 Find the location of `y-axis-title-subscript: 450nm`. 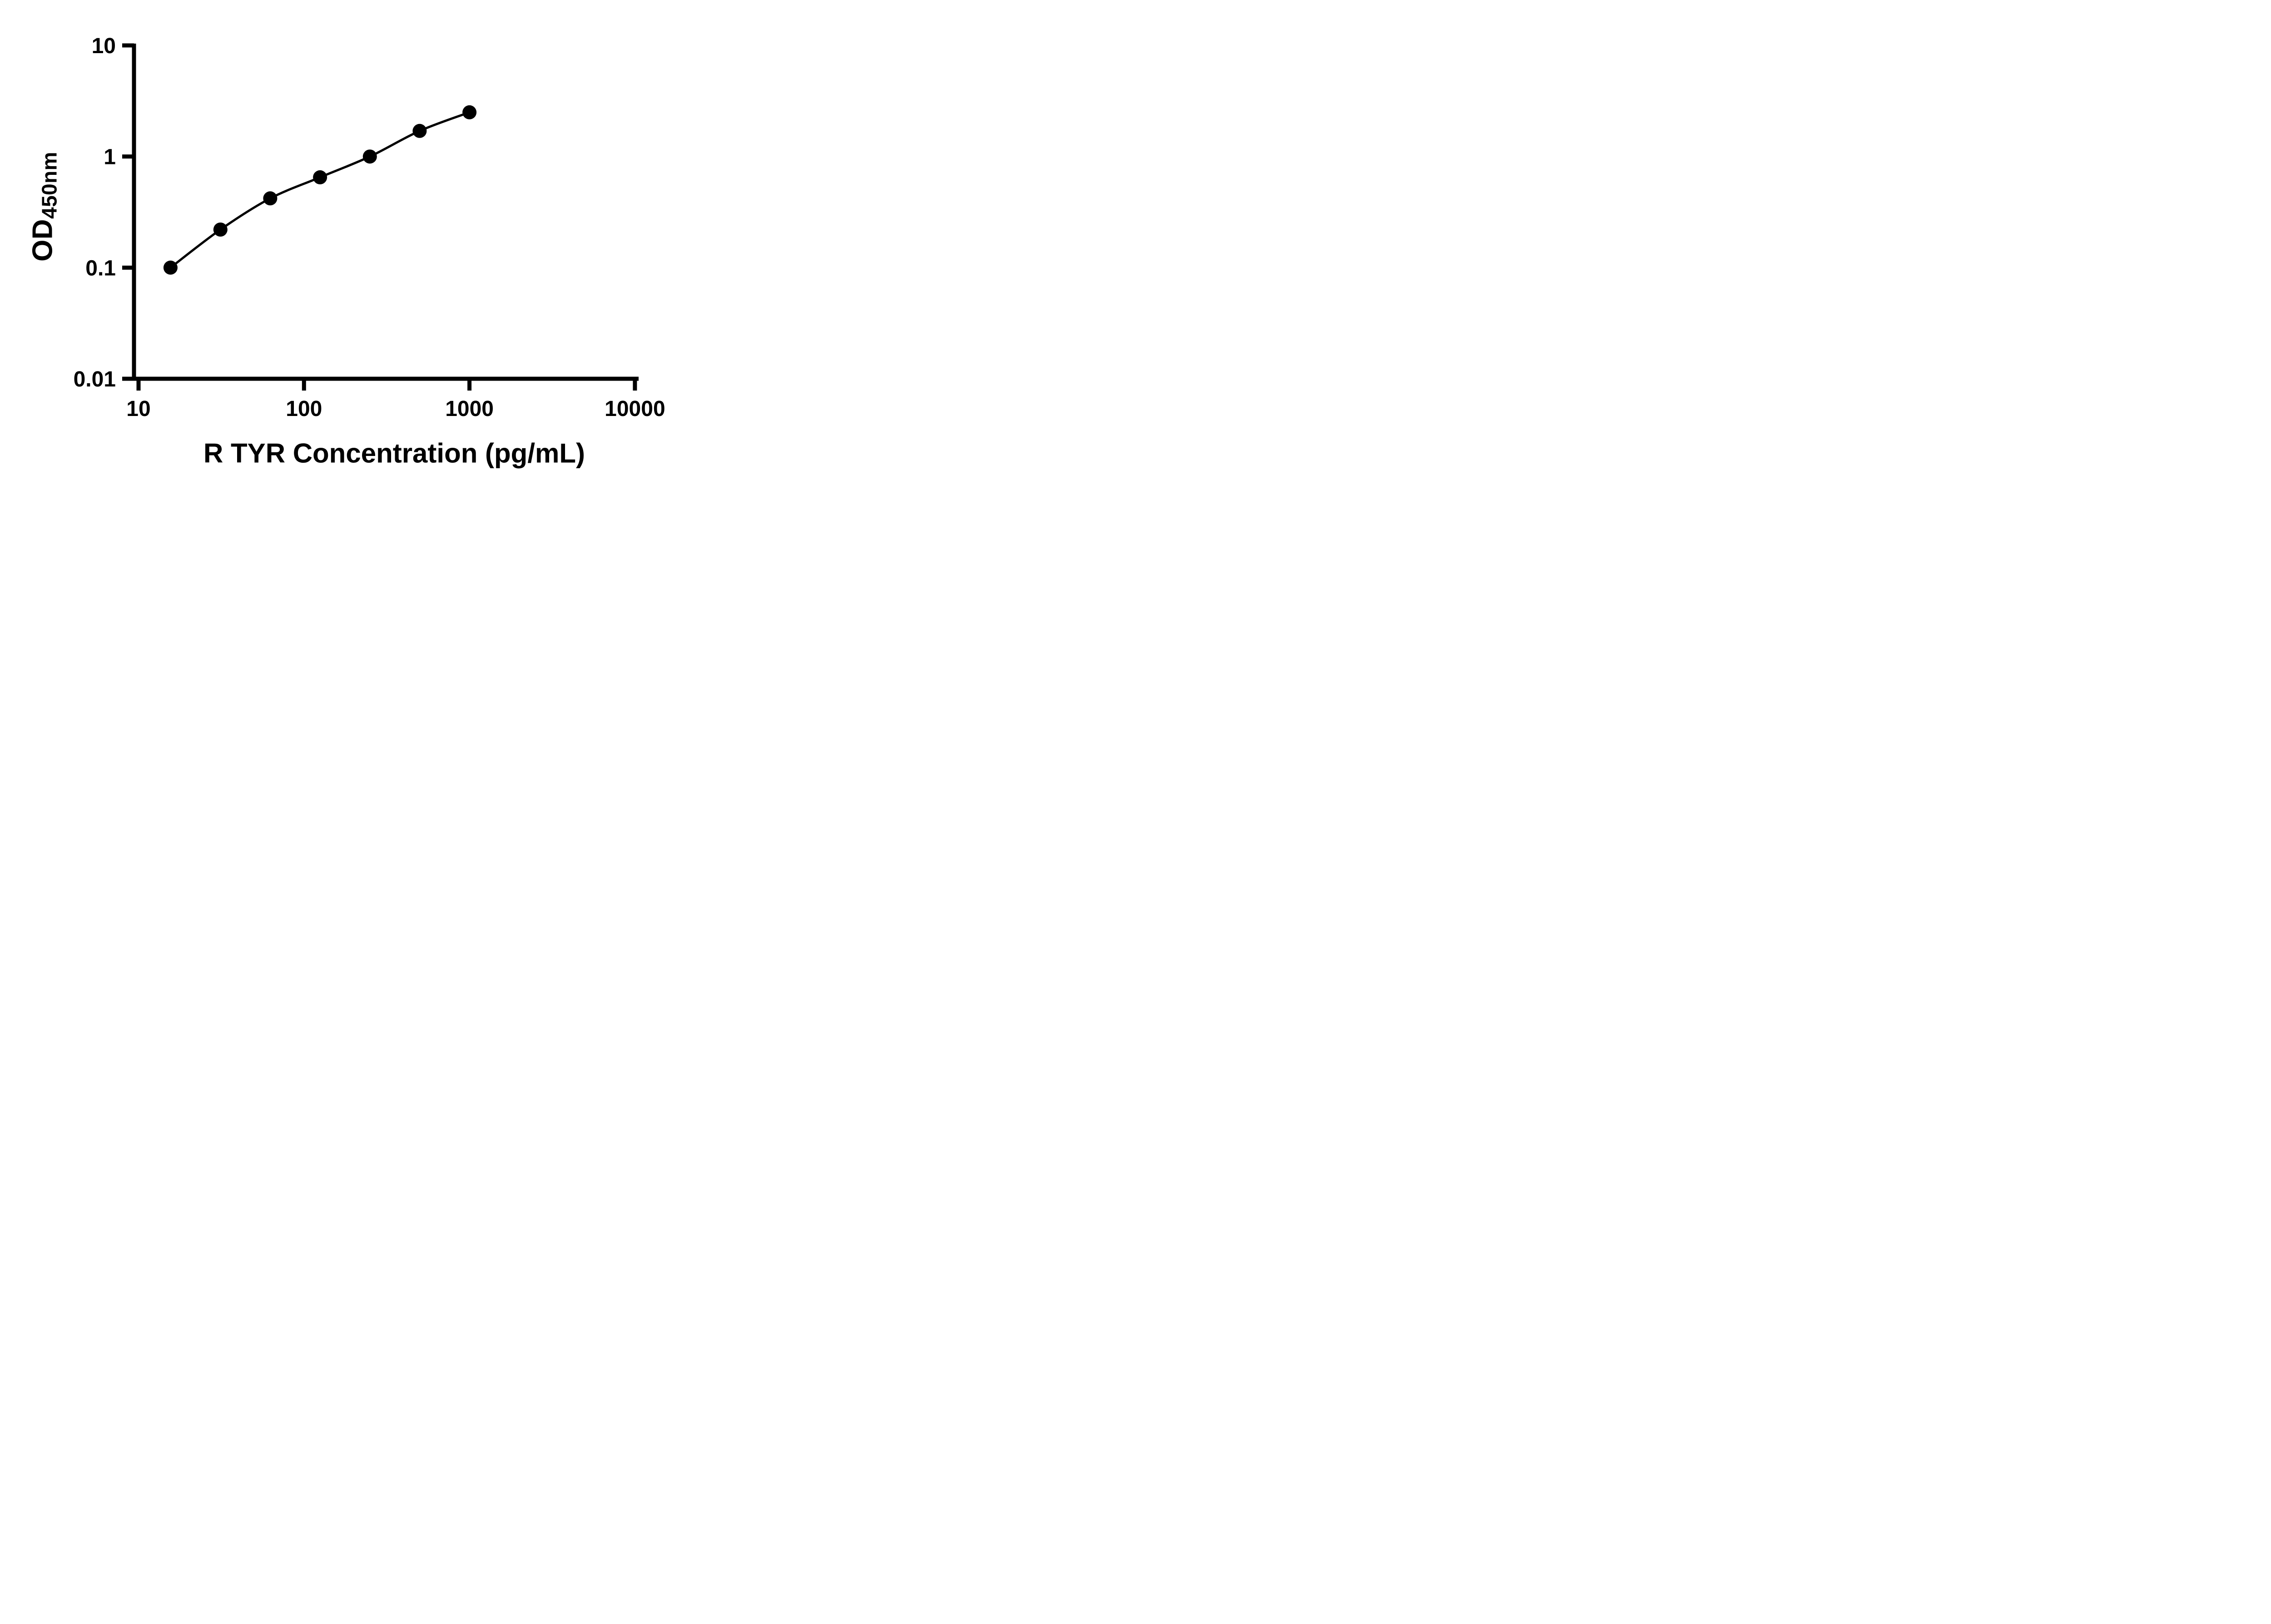

y-axis-title-subscript: 450nm is located at coordinates (49, 185).